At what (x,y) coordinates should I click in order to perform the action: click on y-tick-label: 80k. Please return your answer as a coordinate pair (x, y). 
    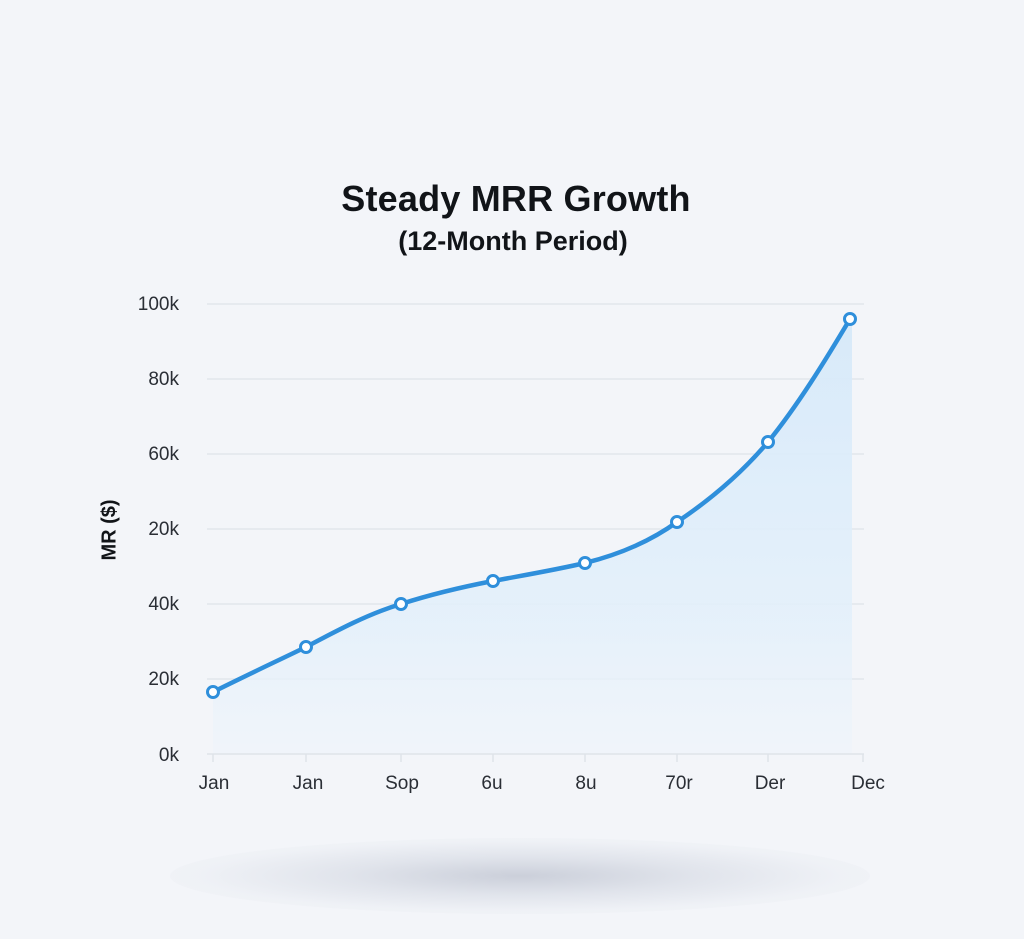
    Looking at the image, I should click on (163, 379).